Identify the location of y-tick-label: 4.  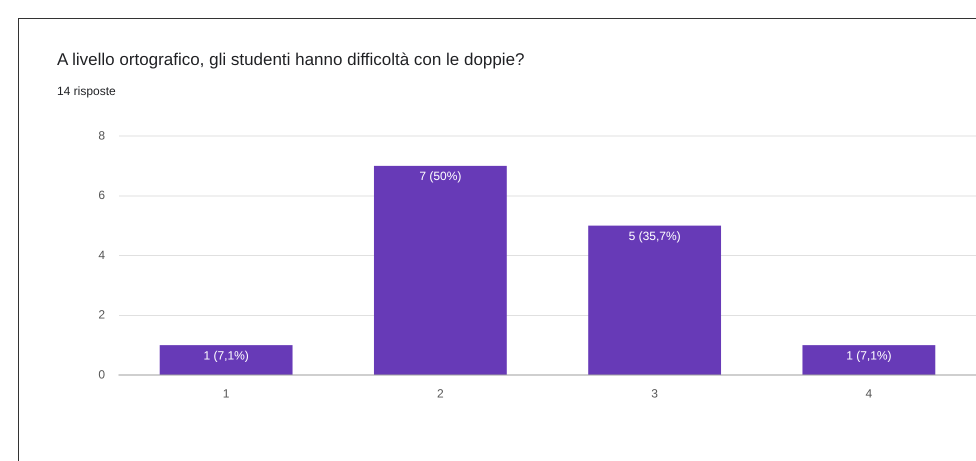
(102, 255).